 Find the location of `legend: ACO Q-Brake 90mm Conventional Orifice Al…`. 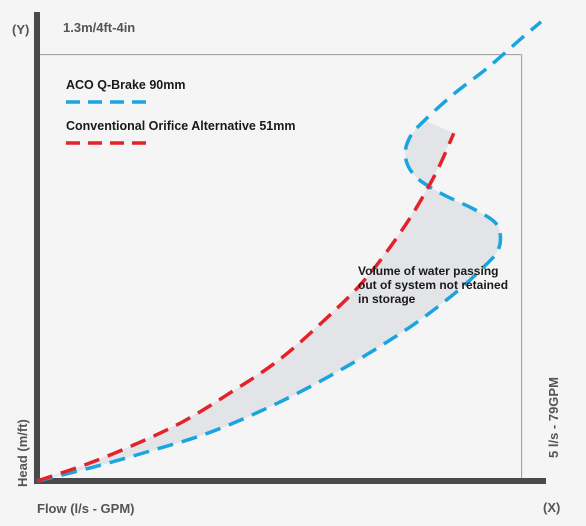

legend: ACO Q-Brake 90mm Conventional Orifice Al… is located at coordinates (180, 111).